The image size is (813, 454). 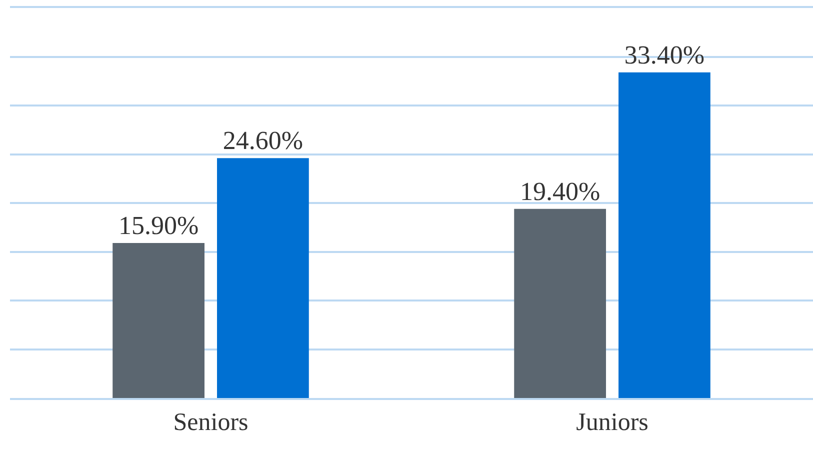 What do you see at coordinates (612, 422) in the screenshot?
I see `x-tick-label: Juniors` at bounding box center [612, 422].